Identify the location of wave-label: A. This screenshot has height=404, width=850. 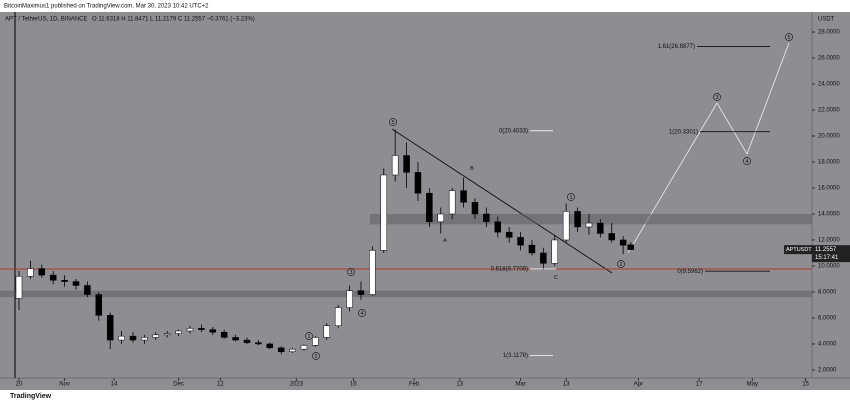
(445, 241).